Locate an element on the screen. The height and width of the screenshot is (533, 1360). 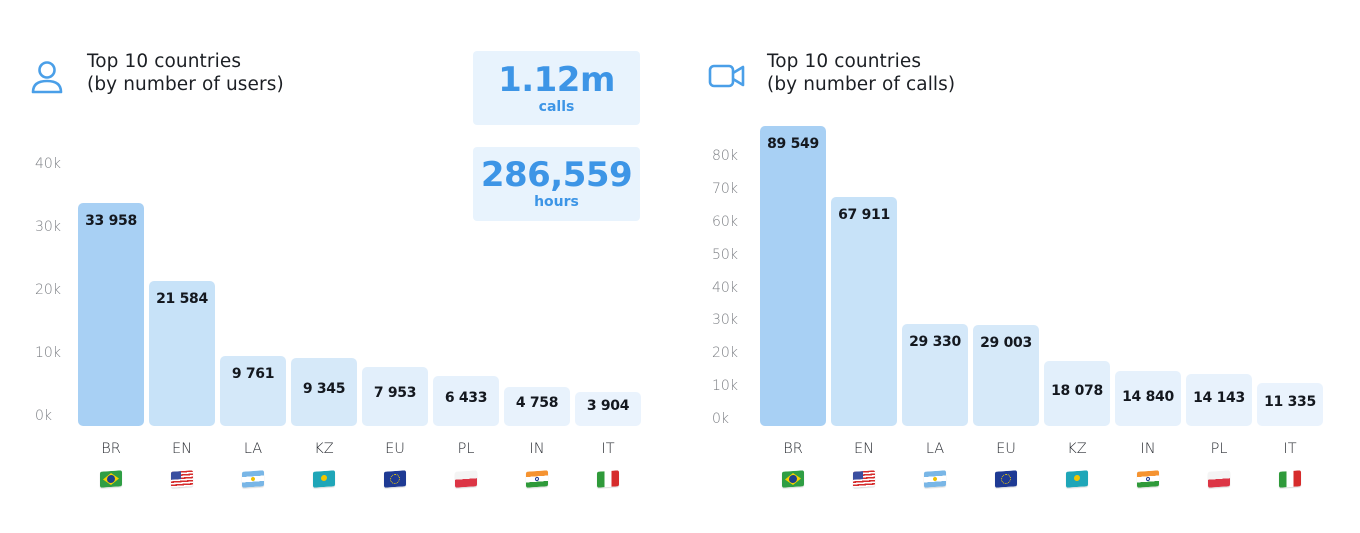
bar-pl: 14 143 is located at coordinates (1219, 399).